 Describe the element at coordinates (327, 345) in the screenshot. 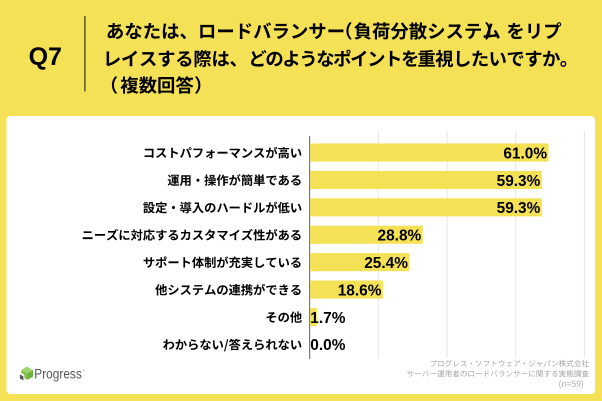

I see `svg-text: 0.0%` at that location.